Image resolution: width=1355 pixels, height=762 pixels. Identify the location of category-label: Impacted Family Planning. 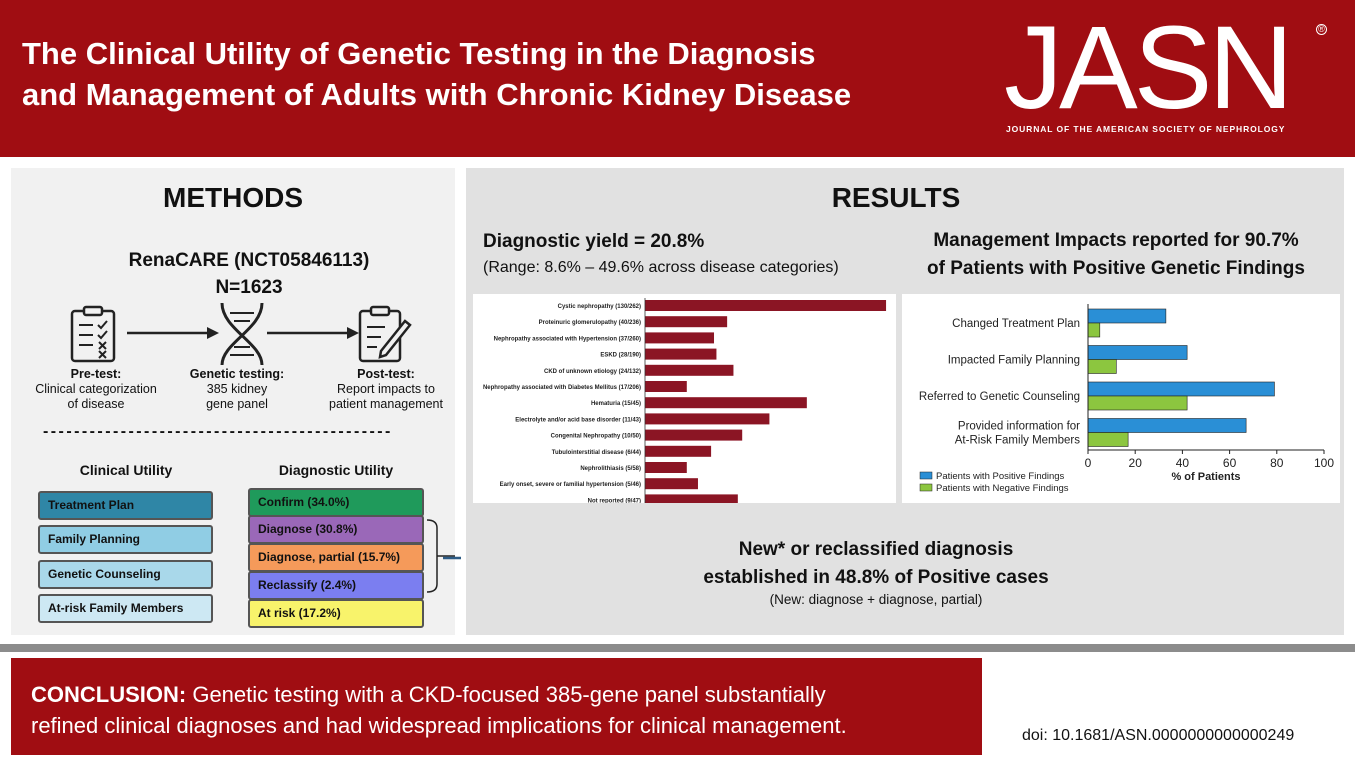
(1014, 361).